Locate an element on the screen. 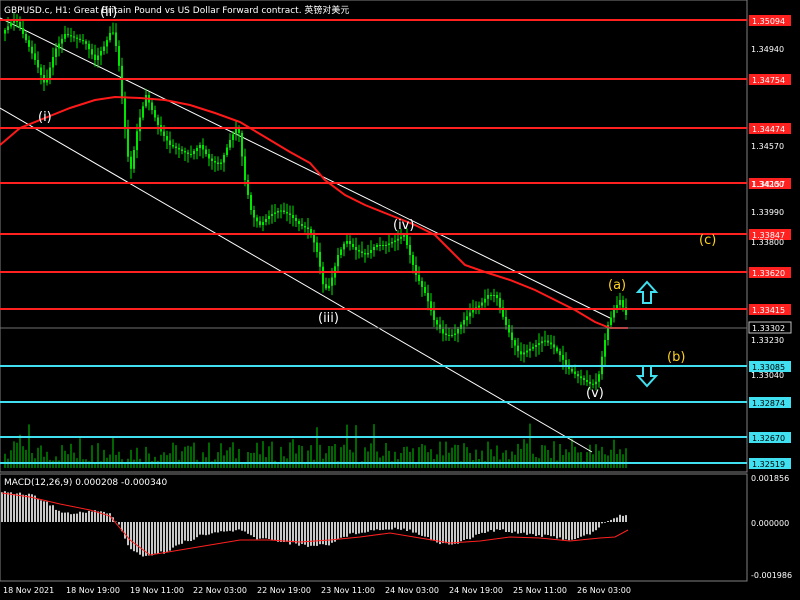  level-tag-label: 1.33085 is located at coordinates (768, 367).